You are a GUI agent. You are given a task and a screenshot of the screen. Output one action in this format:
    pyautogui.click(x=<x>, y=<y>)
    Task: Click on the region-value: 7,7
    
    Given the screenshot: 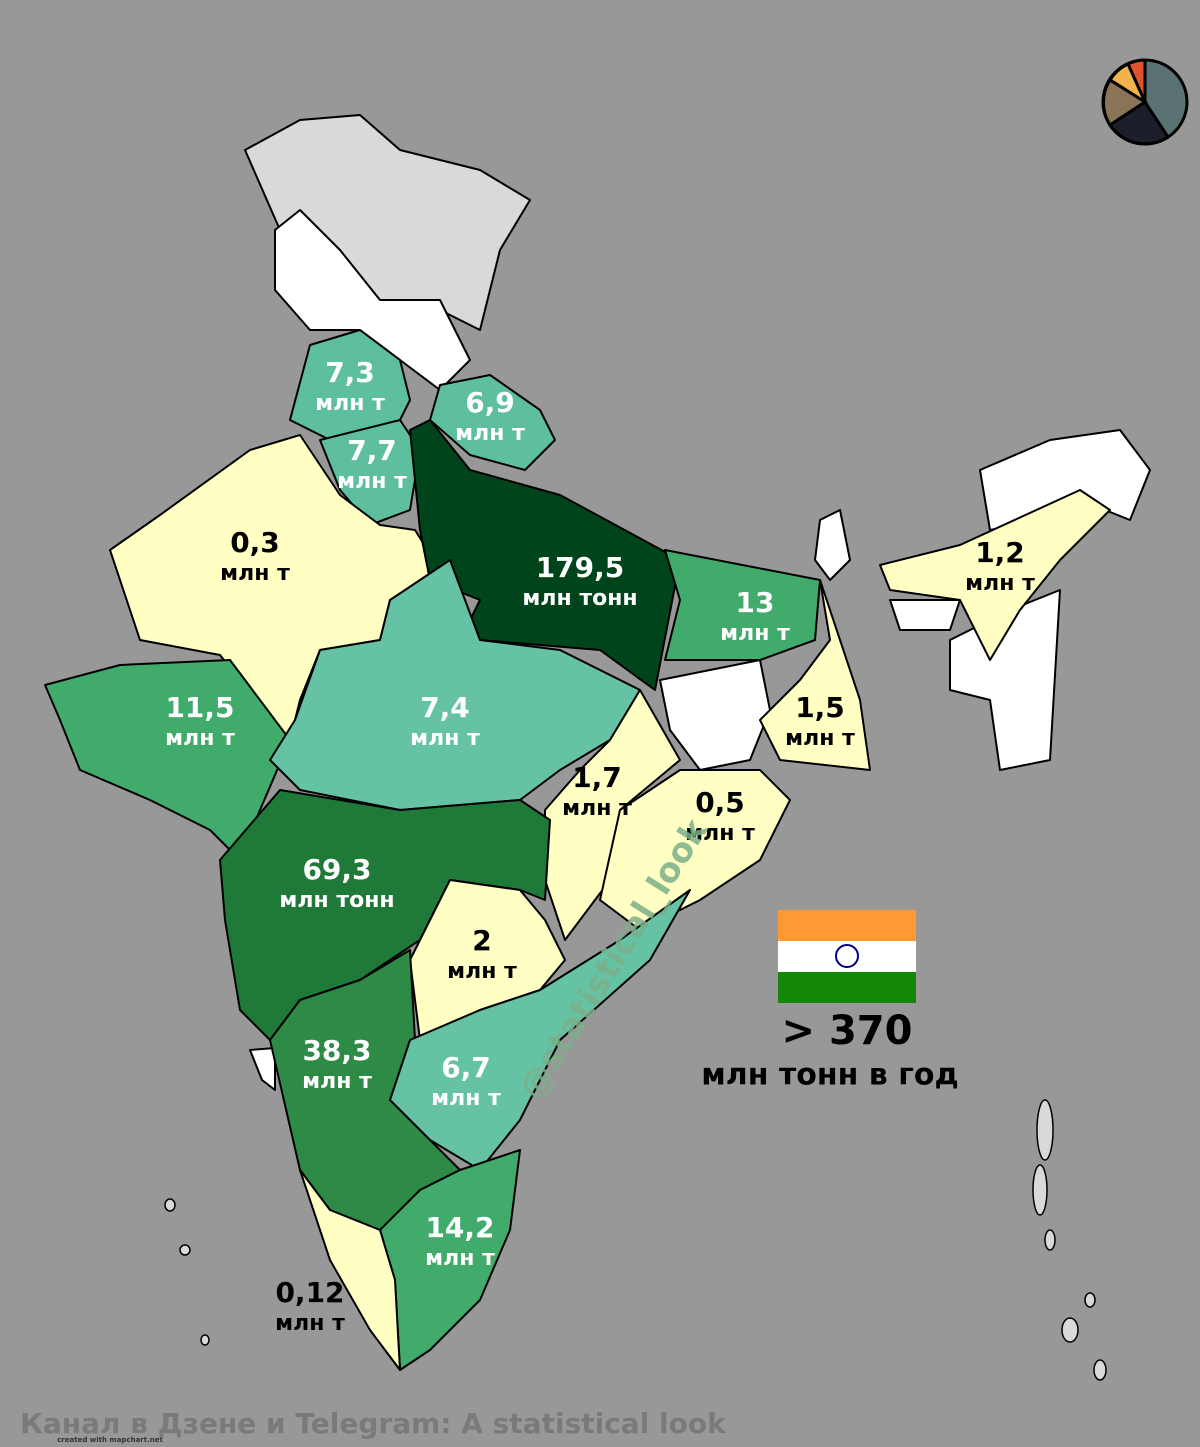 What is the action you would take?
    pyautogui.click(x=372, y=450)
    